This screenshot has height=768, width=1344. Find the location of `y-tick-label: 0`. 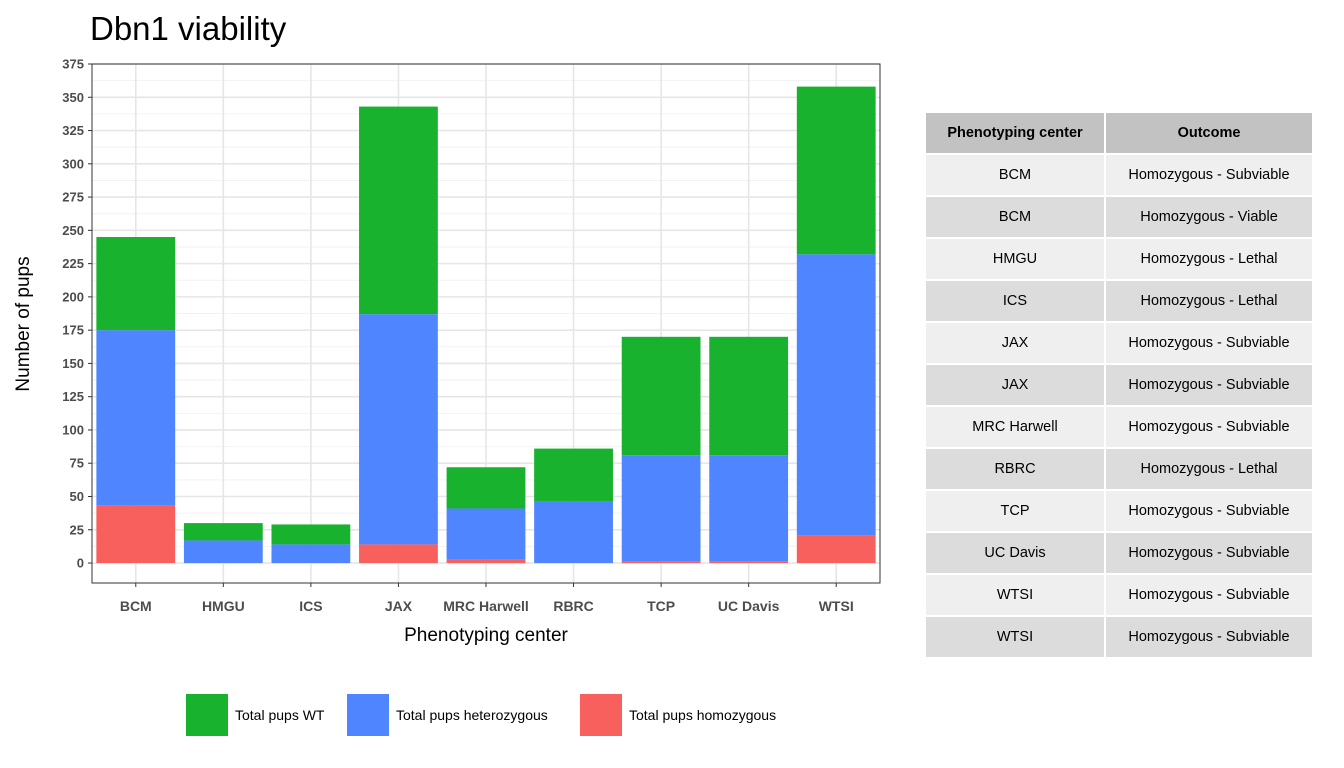

y-tick-label: 0 is located at coordinates (80, 563).